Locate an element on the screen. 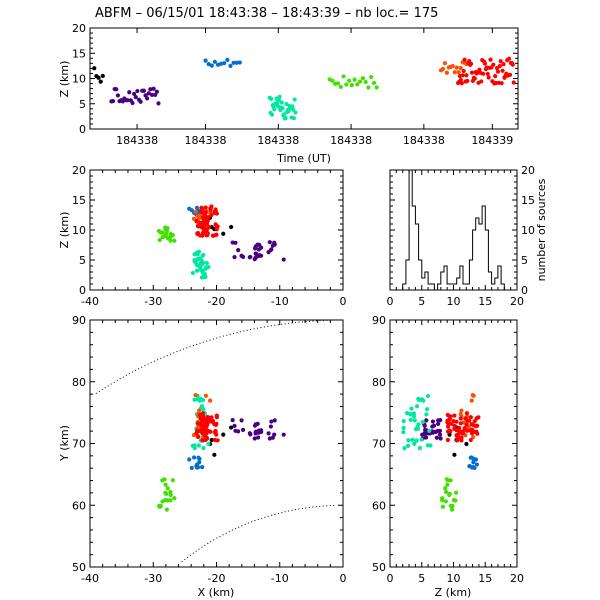 Image resolution: width=600 pixels, height=600 pixels. y-tick-label: 0 is located at coordinates (82, 290).